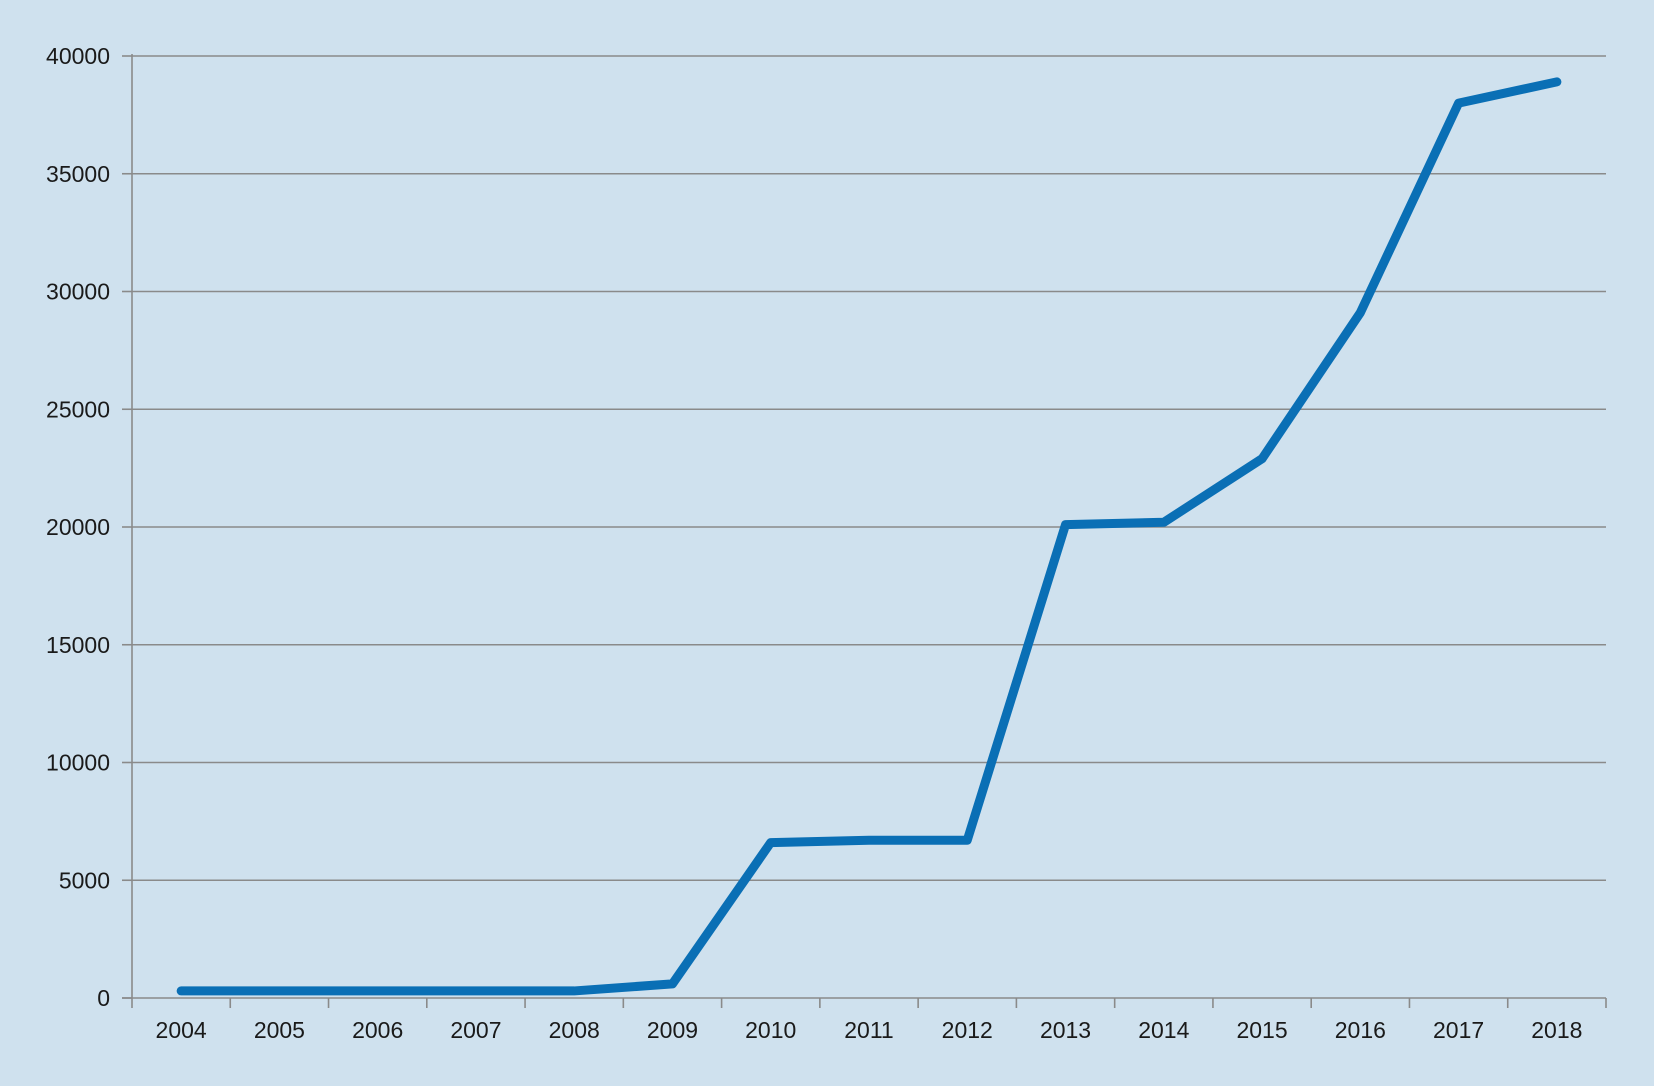  What do you see at coordinates (181, 1030) in the screenshot?
I see `x-tick-label: 2004` at bounding box center [181, 1030].